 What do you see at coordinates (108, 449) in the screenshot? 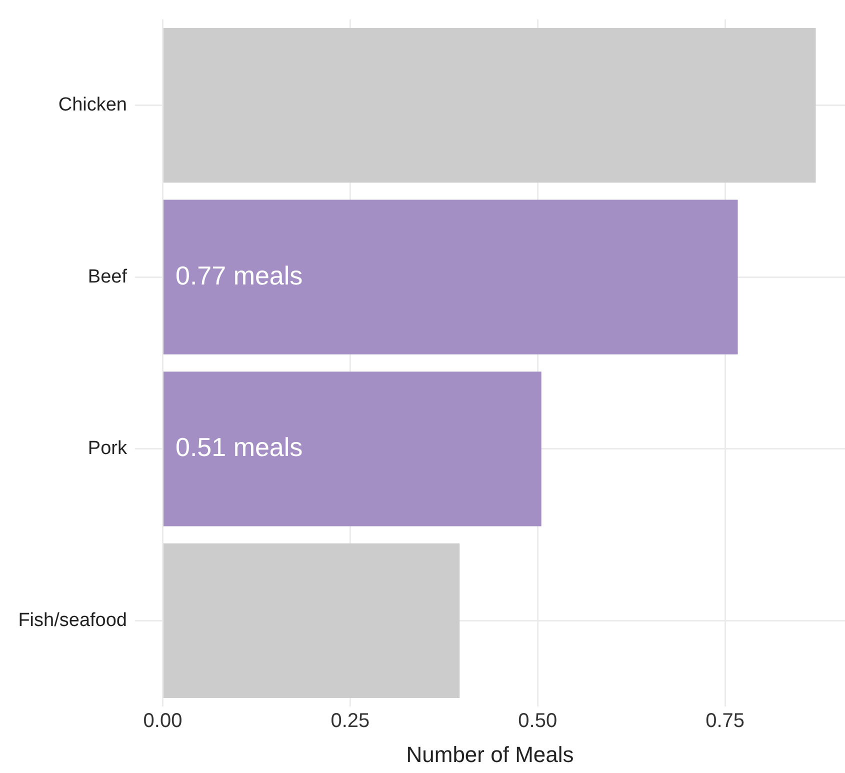
I see `y-tick-label: Pork` at bounding box center [108, 449].